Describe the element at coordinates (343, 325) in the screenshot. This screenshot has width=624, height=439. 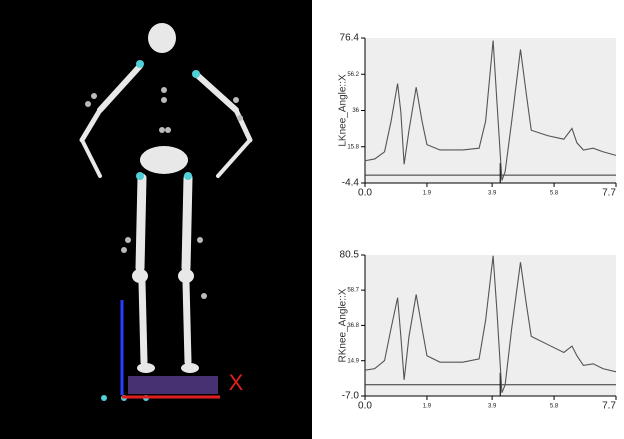
I see `y-axis-label: RKnee_Angle::X` at that location.